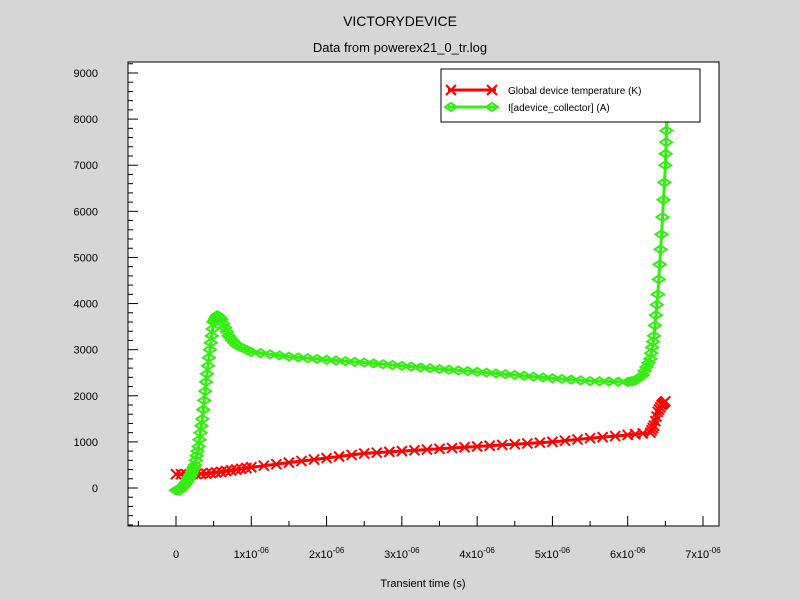 The width and height of the screenshot is (800, 600). Describe the element at coordinates (95, 489) in the screenshot. I see `y-tick-label: 0` at that location.